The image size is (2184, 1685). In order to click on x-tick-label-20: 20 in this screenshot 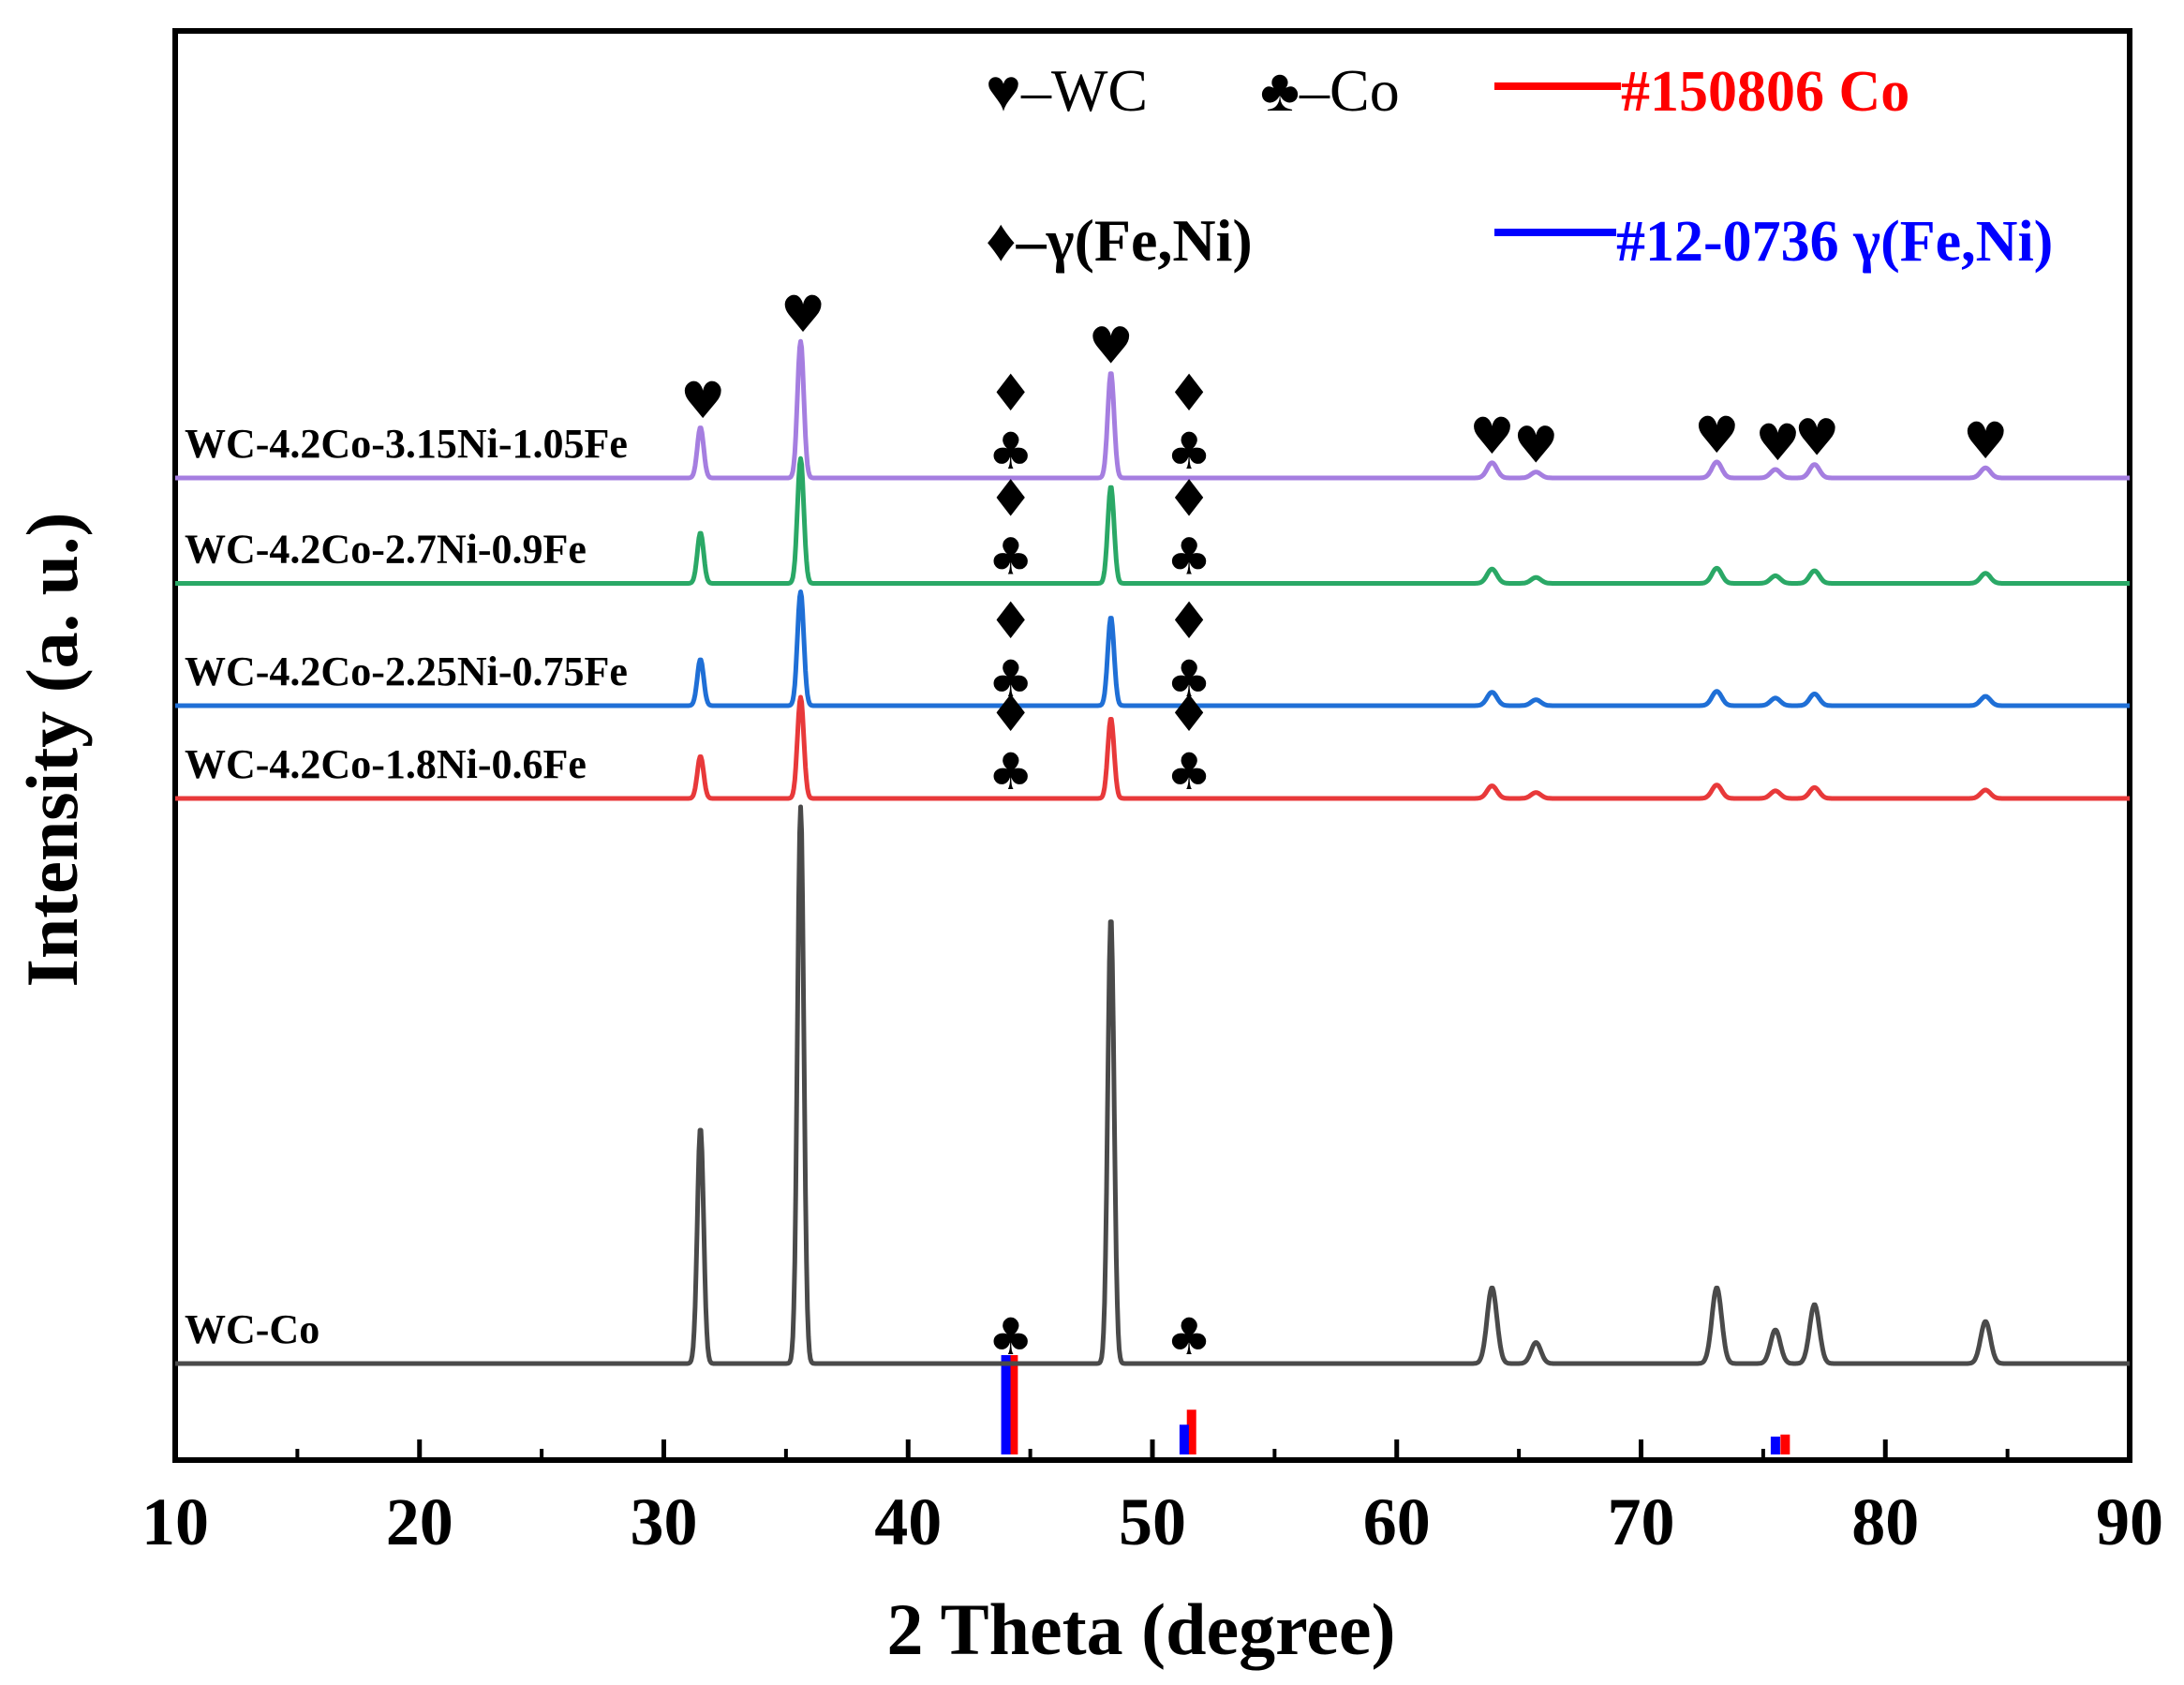, I will do `click(419, 1521)`.